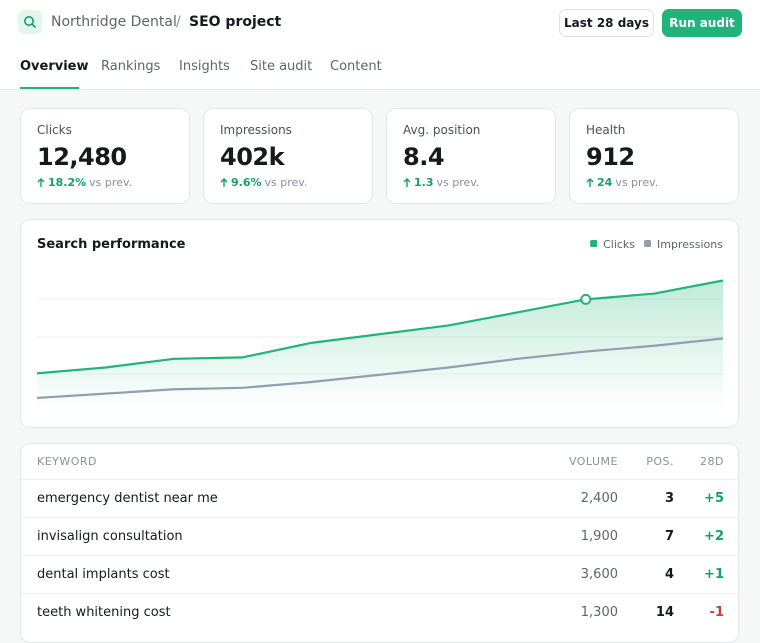 The image size is (760, 643). I want to click on kpi-value: 912, so click(610, 157).